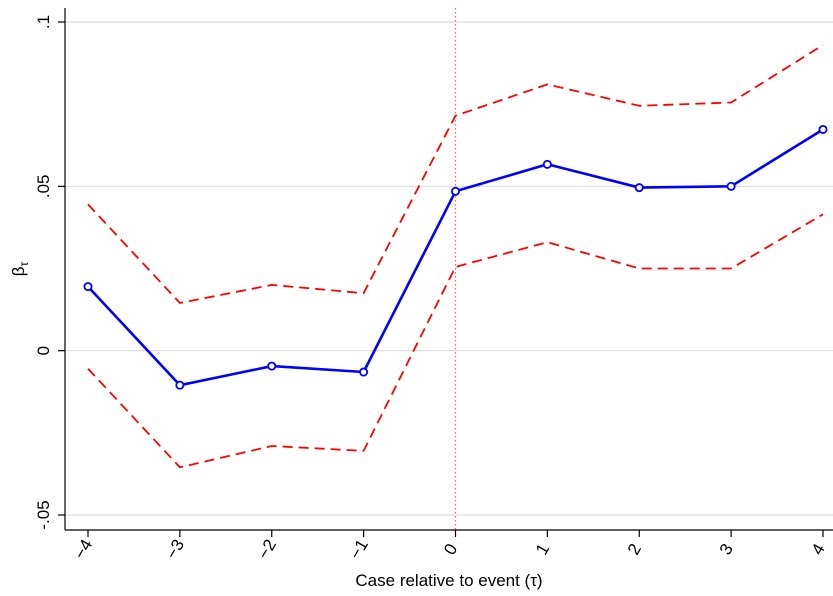 This screenshot has height=596, width=833. I want to click on y-tick-label: .1, so click(43, 22).